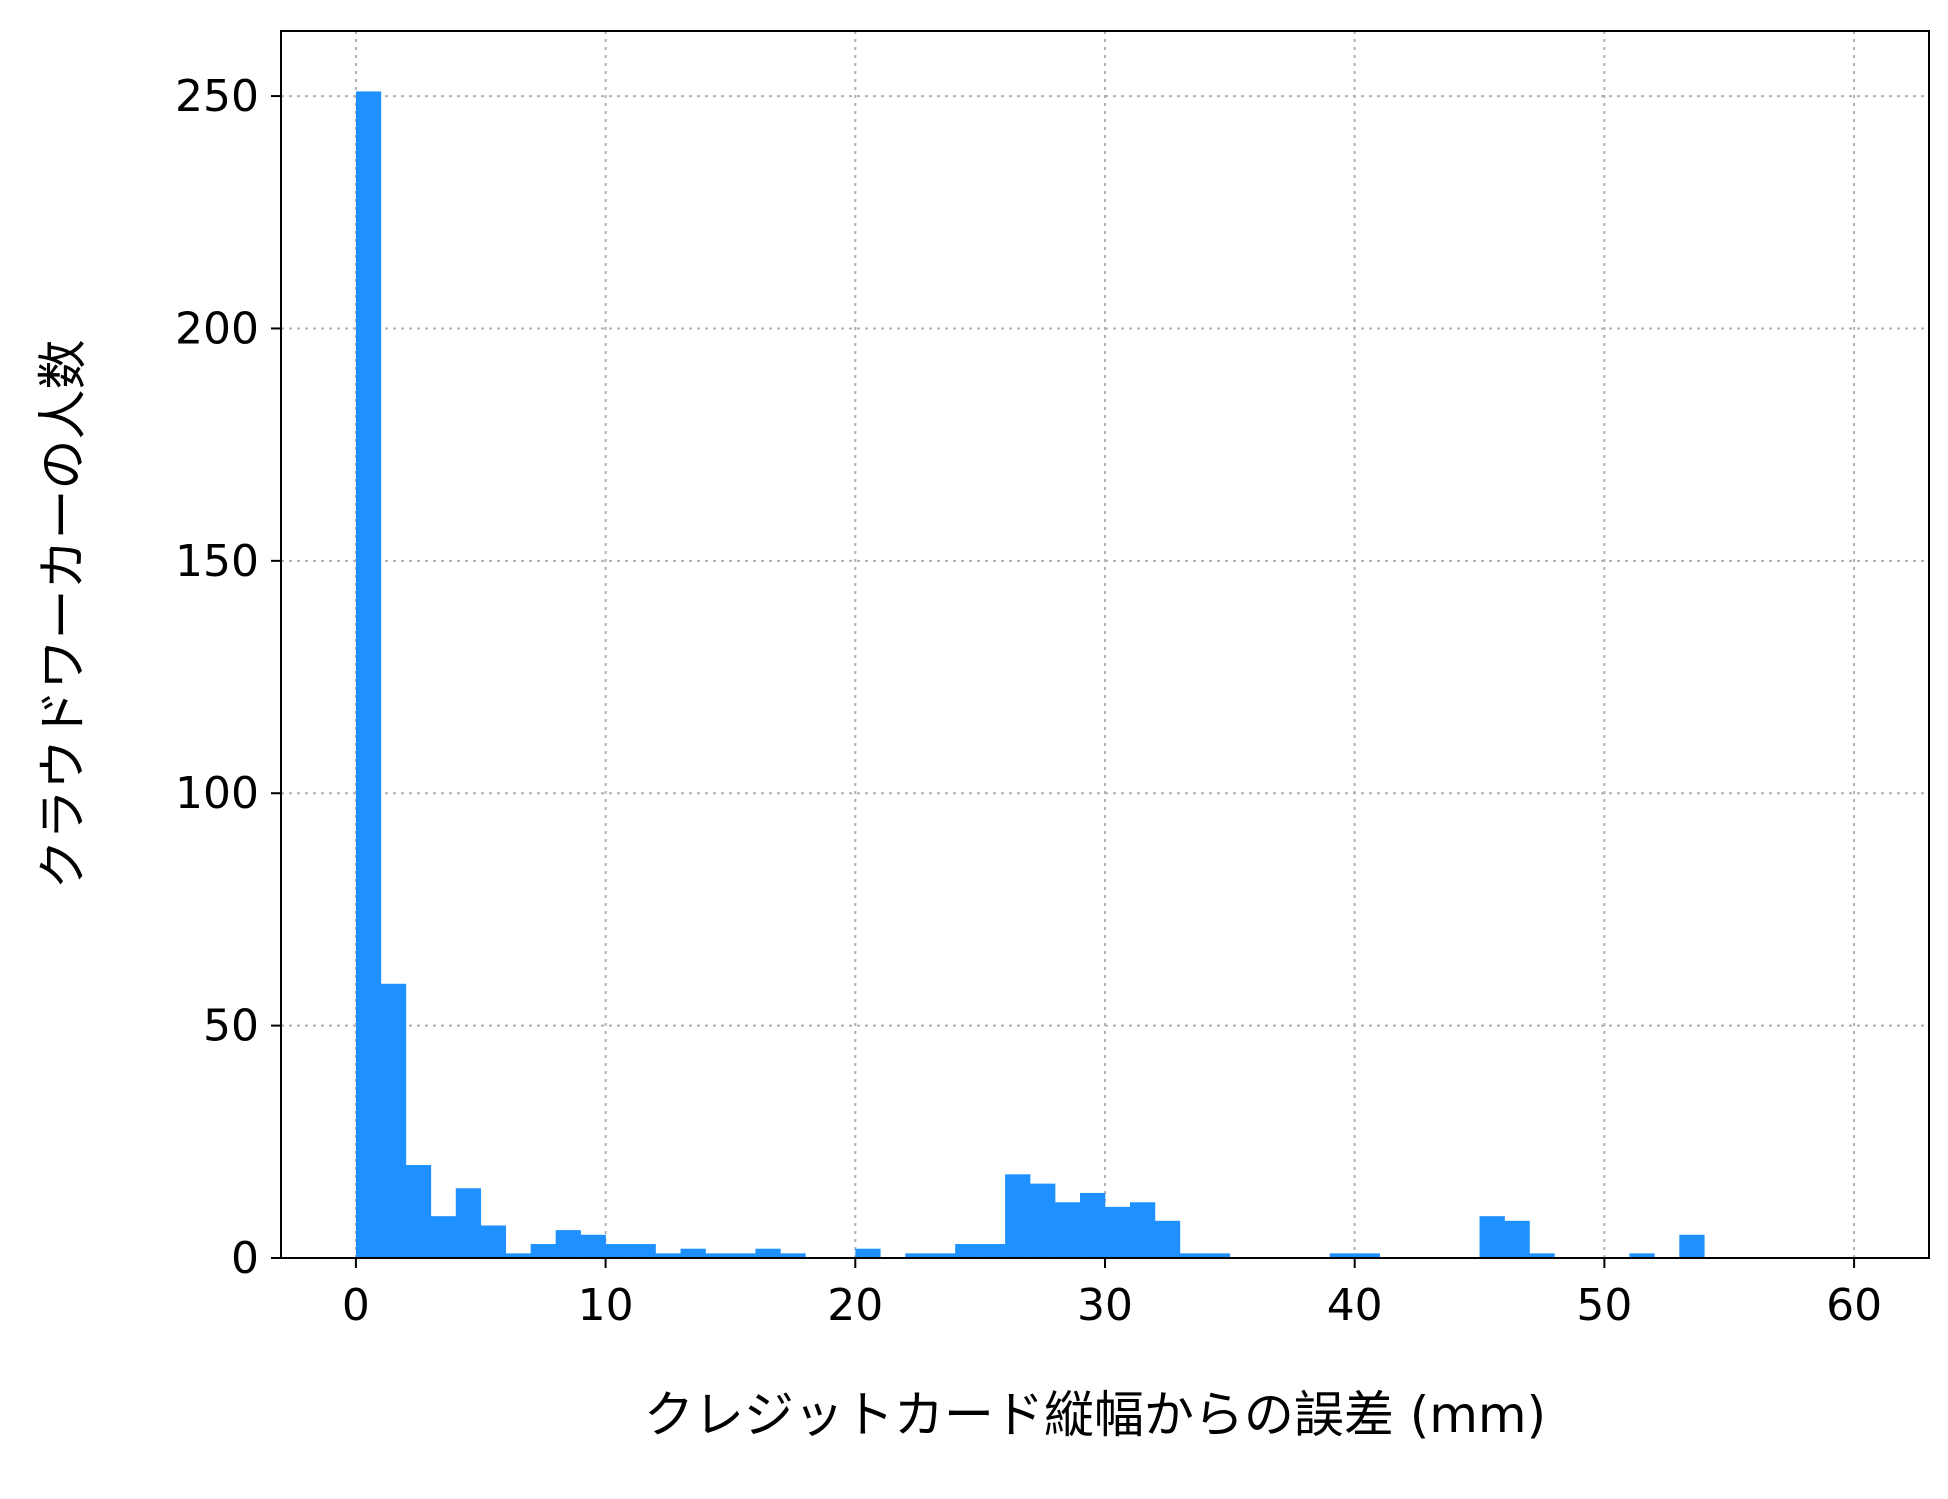 This screenshot has height=1499, width=1948. What do you see at coordinates (231, 1026) in the screenshot?
I see `y-tick-label: 50` at bounding box center [231, 1026].